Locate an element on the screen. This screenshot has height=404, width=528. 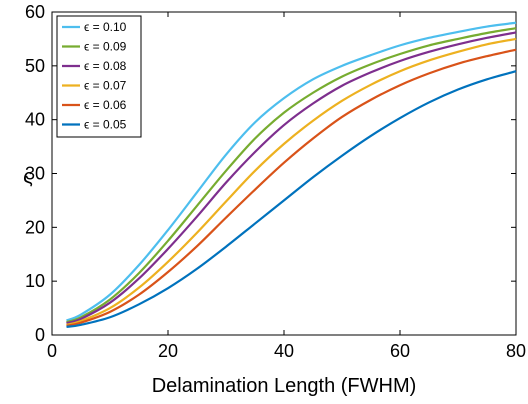
y-tick-label: 50 is located at coordinates (35, 66).